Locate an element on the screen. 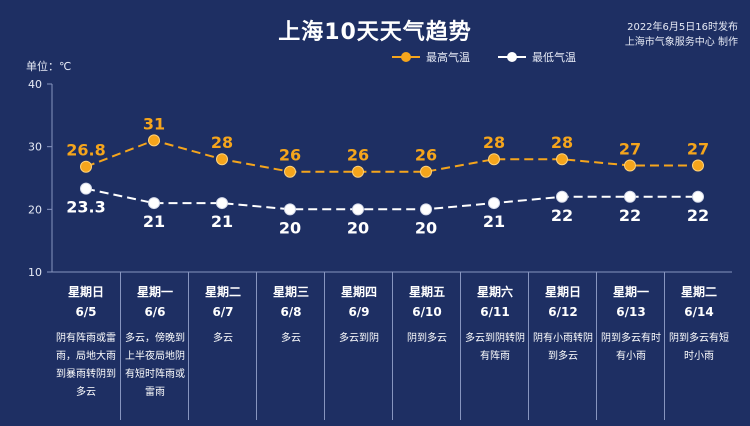 The image size is (750, 426). legend-high-label: 最高气温 is located at coordinates (448, 57).